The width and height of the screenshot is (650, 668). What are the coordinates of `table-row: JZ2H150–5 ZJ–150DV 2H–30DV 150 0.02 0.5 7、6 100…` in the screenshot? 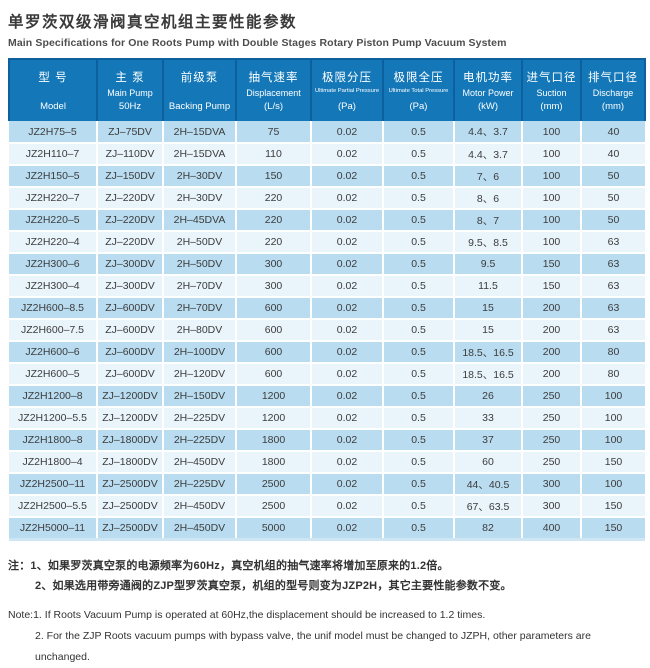 It's located at (327, 175).